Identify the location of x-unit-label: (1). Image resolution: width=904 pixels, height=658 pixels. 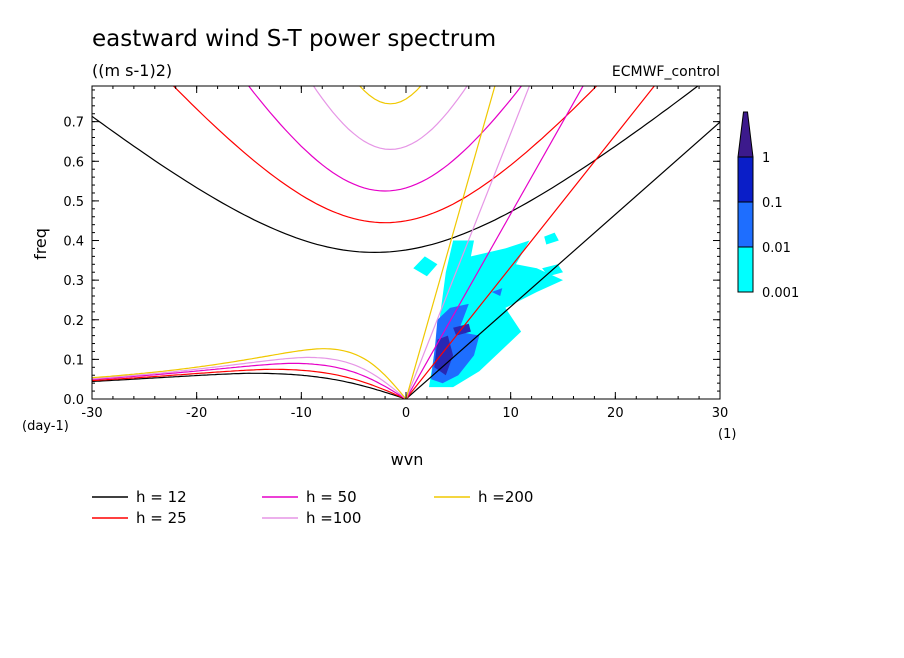
(727, 434).